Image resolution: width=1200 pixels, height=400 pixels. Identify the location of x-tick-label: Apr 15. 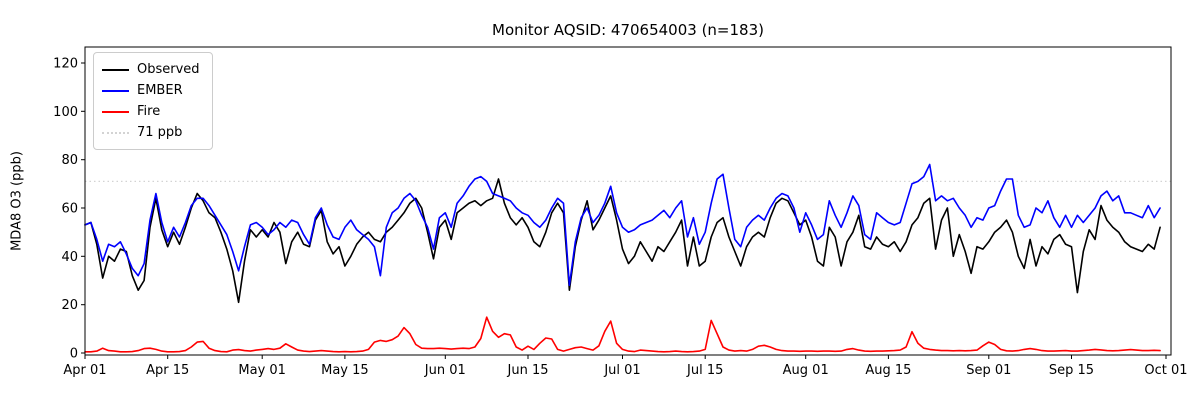
(167, 370).